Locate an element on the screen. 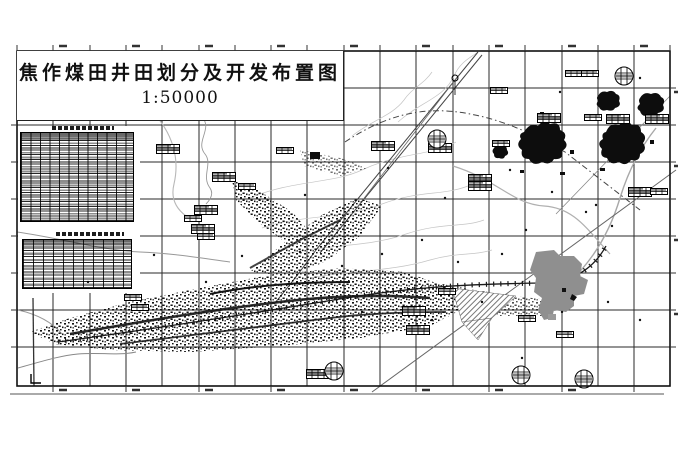  title-block: 焦作煤田井田划分及开发布置图 1:50000 is located at coordinates (180, 86).